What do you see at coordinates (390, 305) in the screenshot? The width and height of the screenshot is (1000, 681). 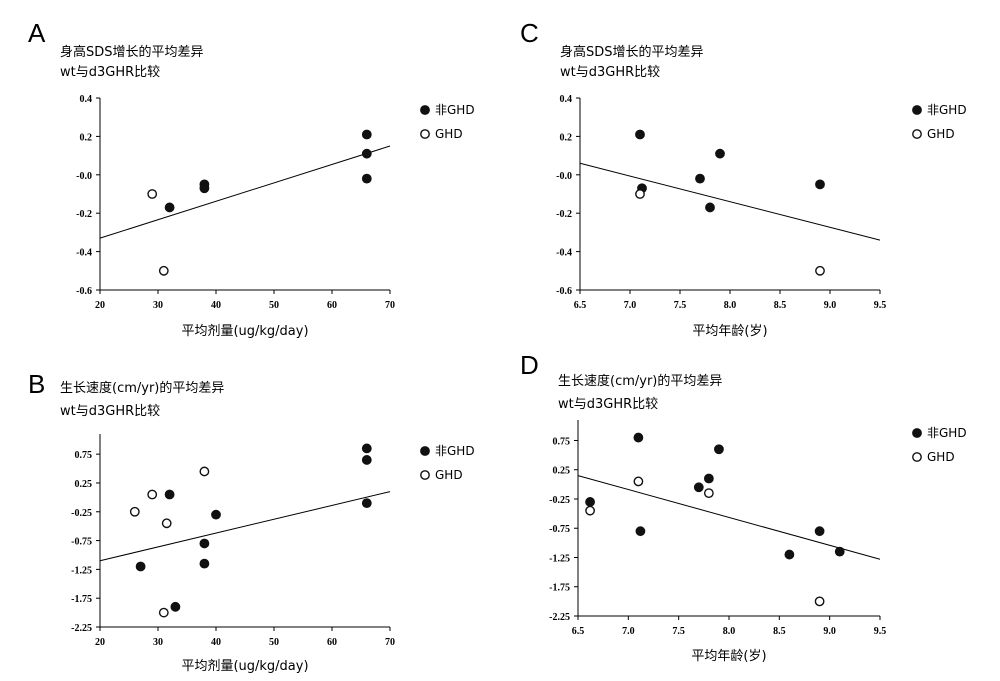 I see `x-tick-label: 70` at bounding box center [390, 305].